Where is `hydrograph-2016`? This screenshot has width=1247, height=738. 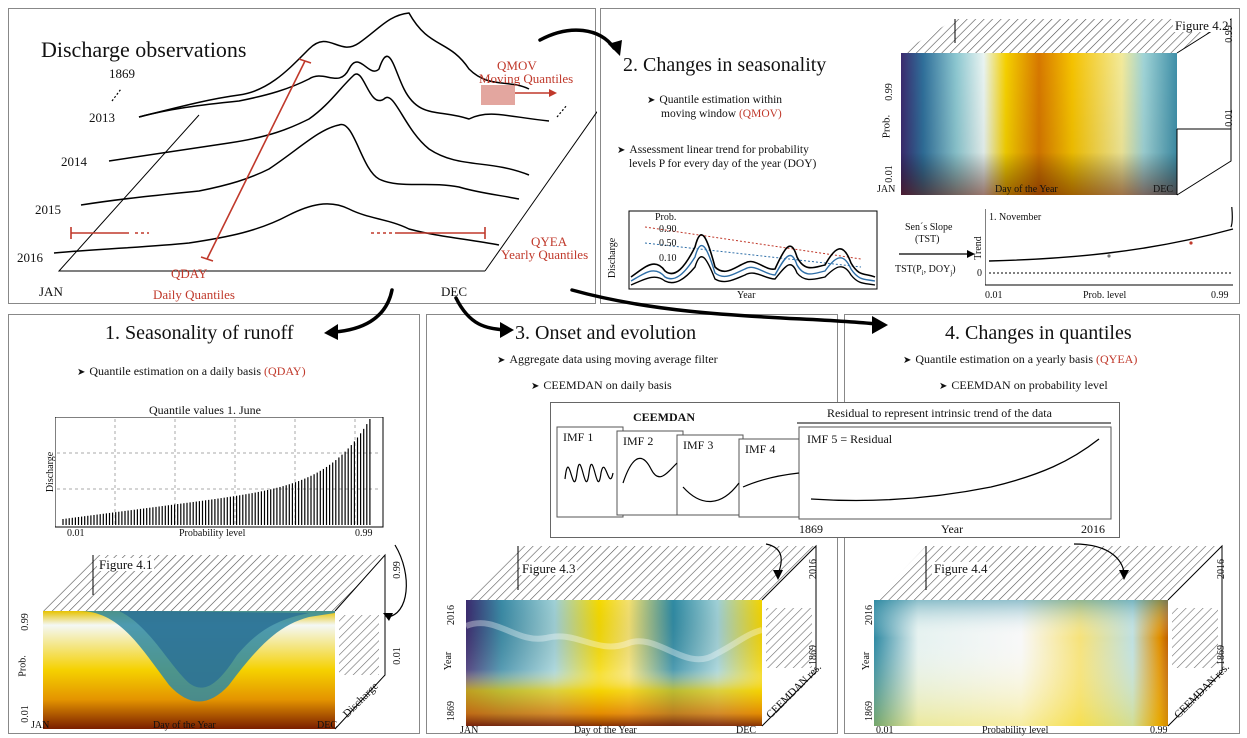 hydrograph-2016 is located at coordinates (276, 228).